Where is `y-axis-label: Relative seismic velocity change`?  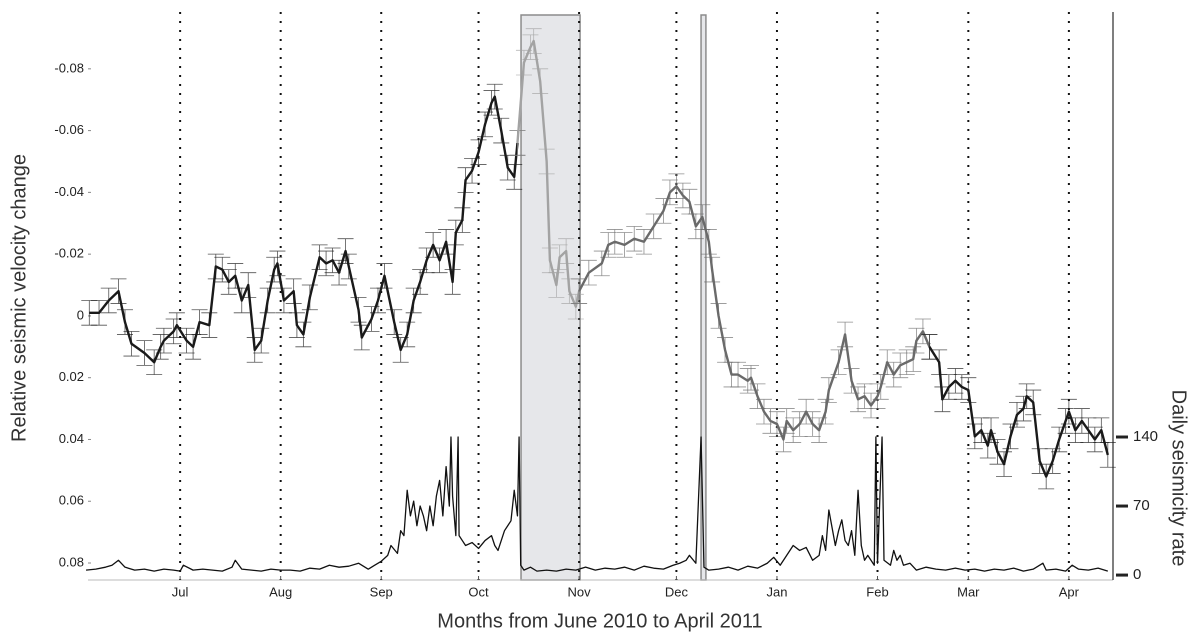 y-axis-label: Relative seismic velocity change is located at coordinates (19, 298).